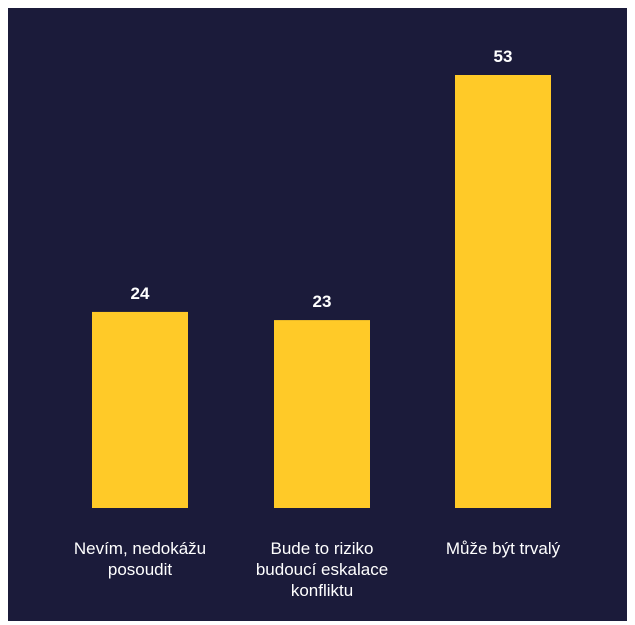 This screenshot has width=635, height=625. What do you see at coordinates (503, 548) in the screenshot?
I see `category-label-3: Může být trvalý` at bounding box center [503, 548].